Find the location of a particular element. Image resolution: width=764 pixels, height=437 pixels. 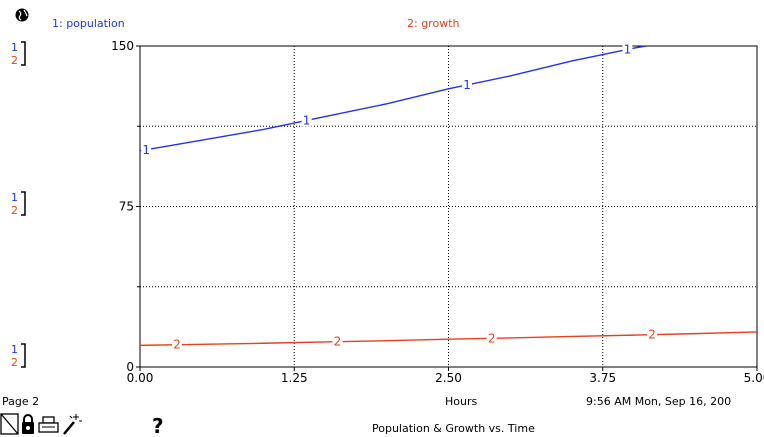

scale-markers: 1 2 1 2 1 2 is located at coordinates (18, 205).